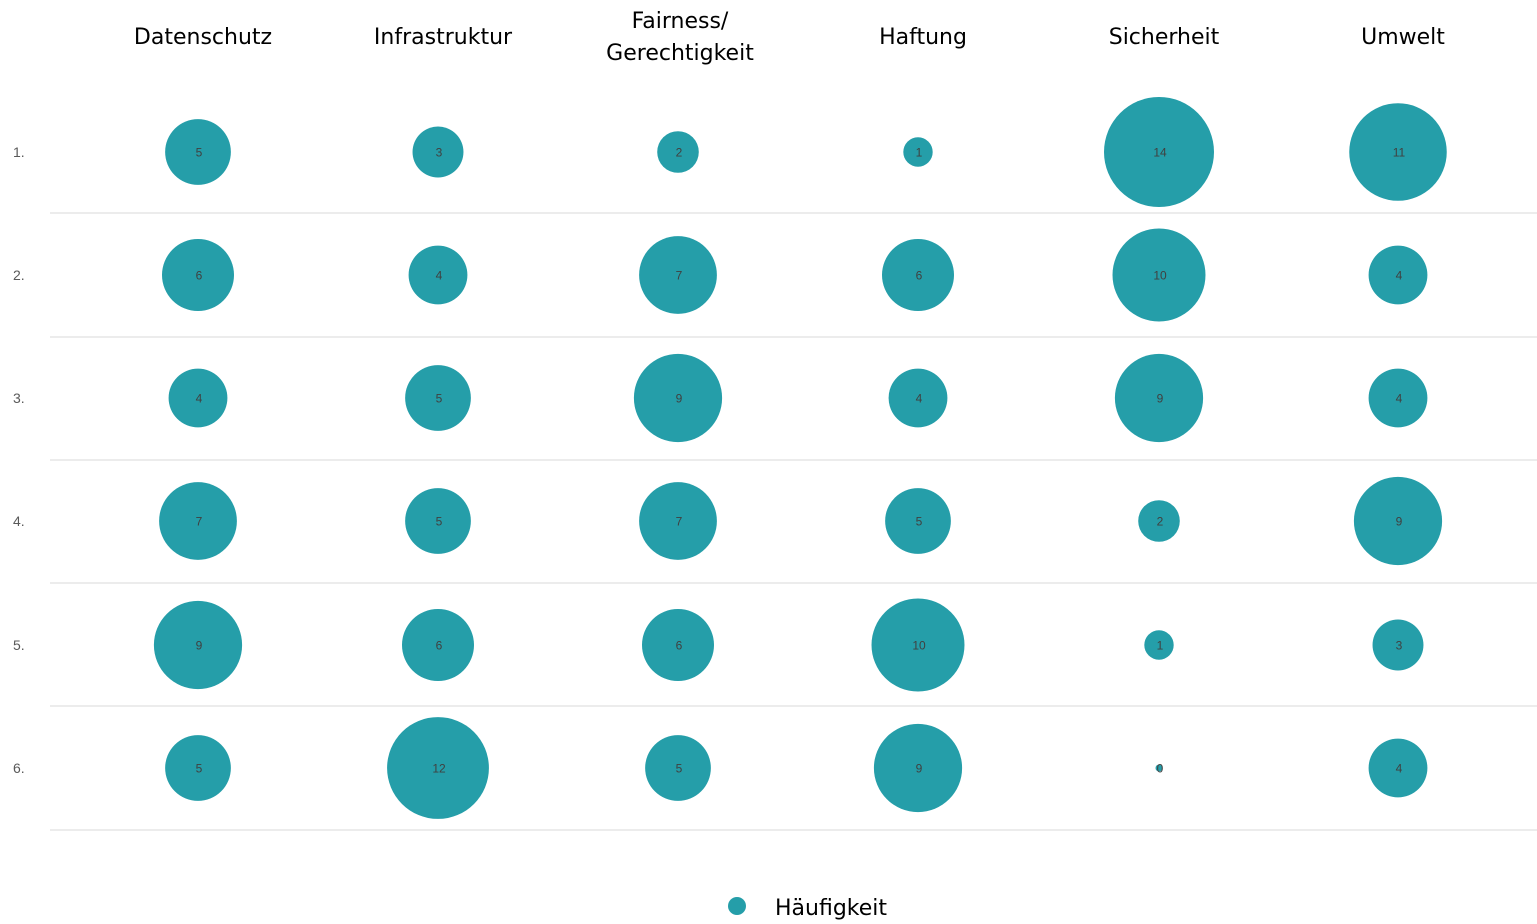 Image resolution: width=1537 pixels, height=924 pixels. What do you see at coordinates (19, 275) in the screenshot?
I see `row-label: 2.` at bounding box center [19, 275].